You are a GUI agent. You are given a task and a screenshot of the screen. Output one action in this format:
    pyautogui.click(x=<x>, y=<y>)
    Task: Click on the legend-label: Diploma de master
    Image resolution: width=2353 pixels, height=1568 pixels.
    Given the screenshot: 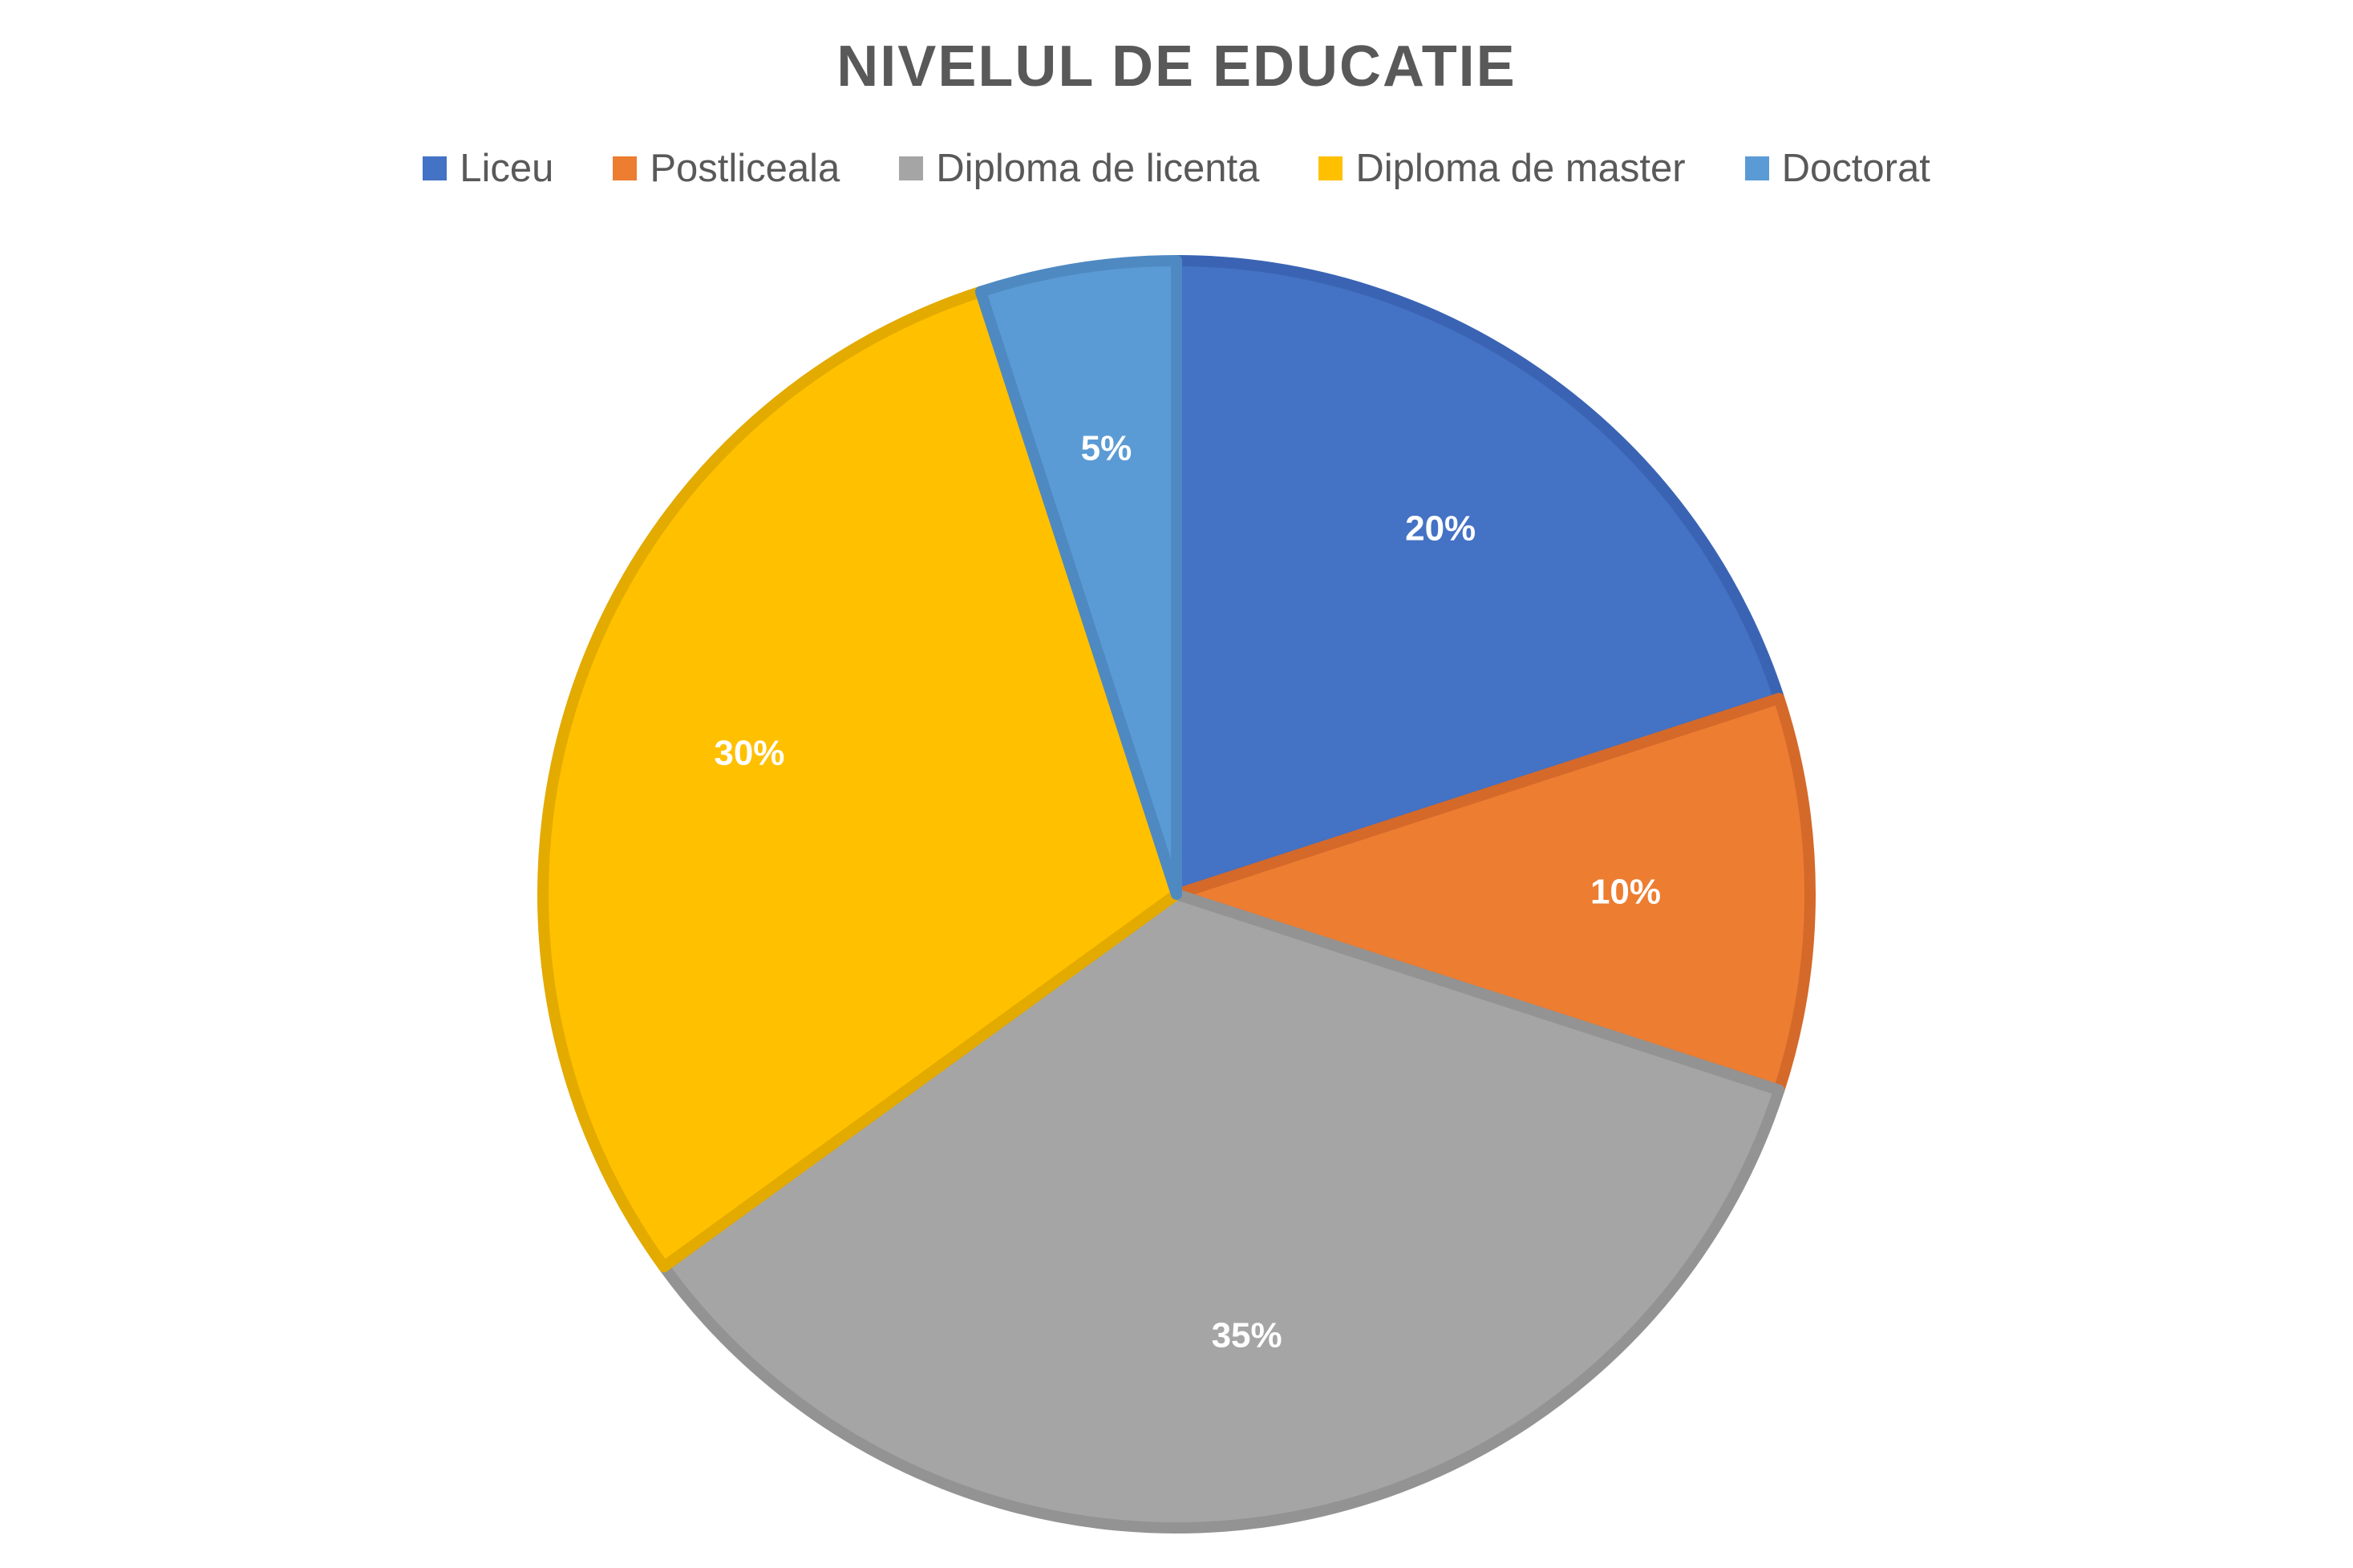 What is the action you would take?
    pyautogui.click(x=1520, y=169)
    